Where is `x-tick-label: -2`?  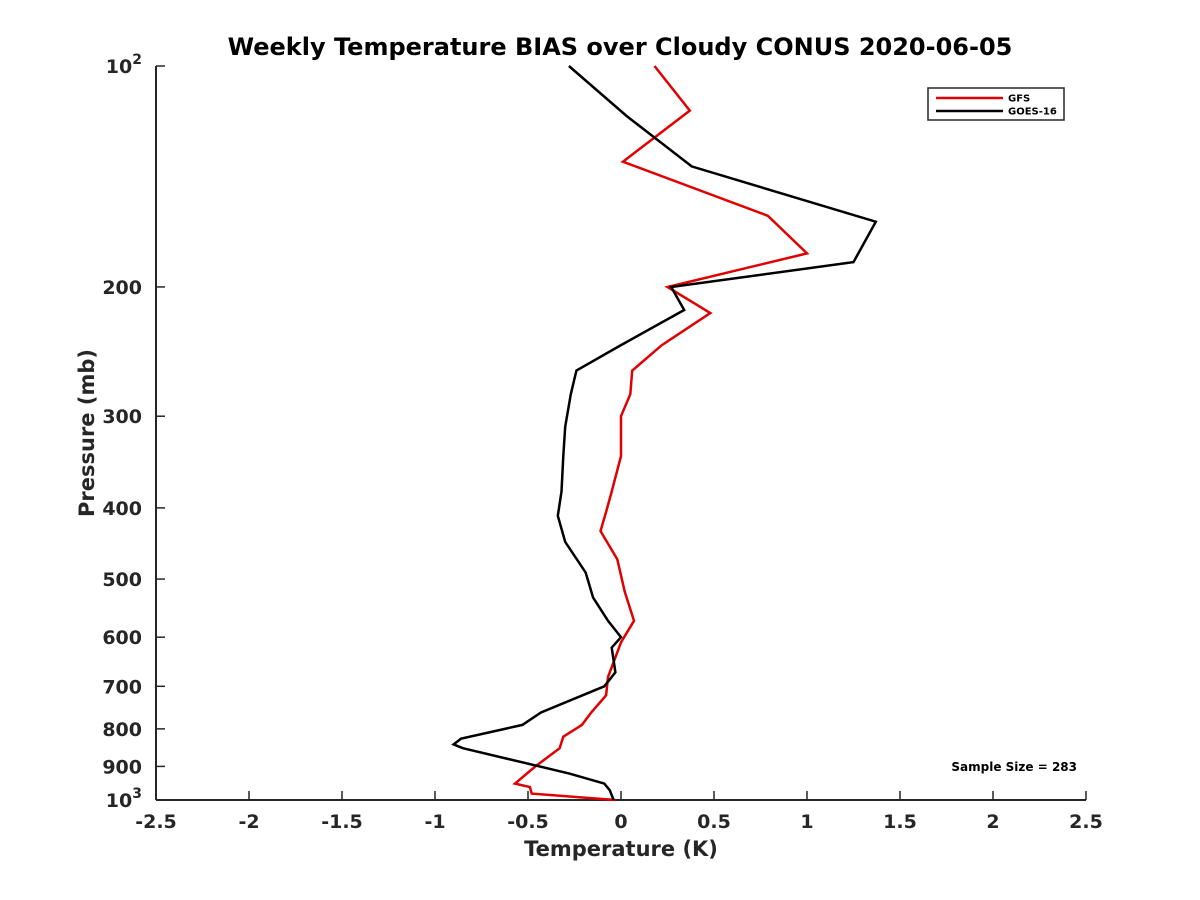 x-tick-label: -2 is located at coordinates (248, 822).